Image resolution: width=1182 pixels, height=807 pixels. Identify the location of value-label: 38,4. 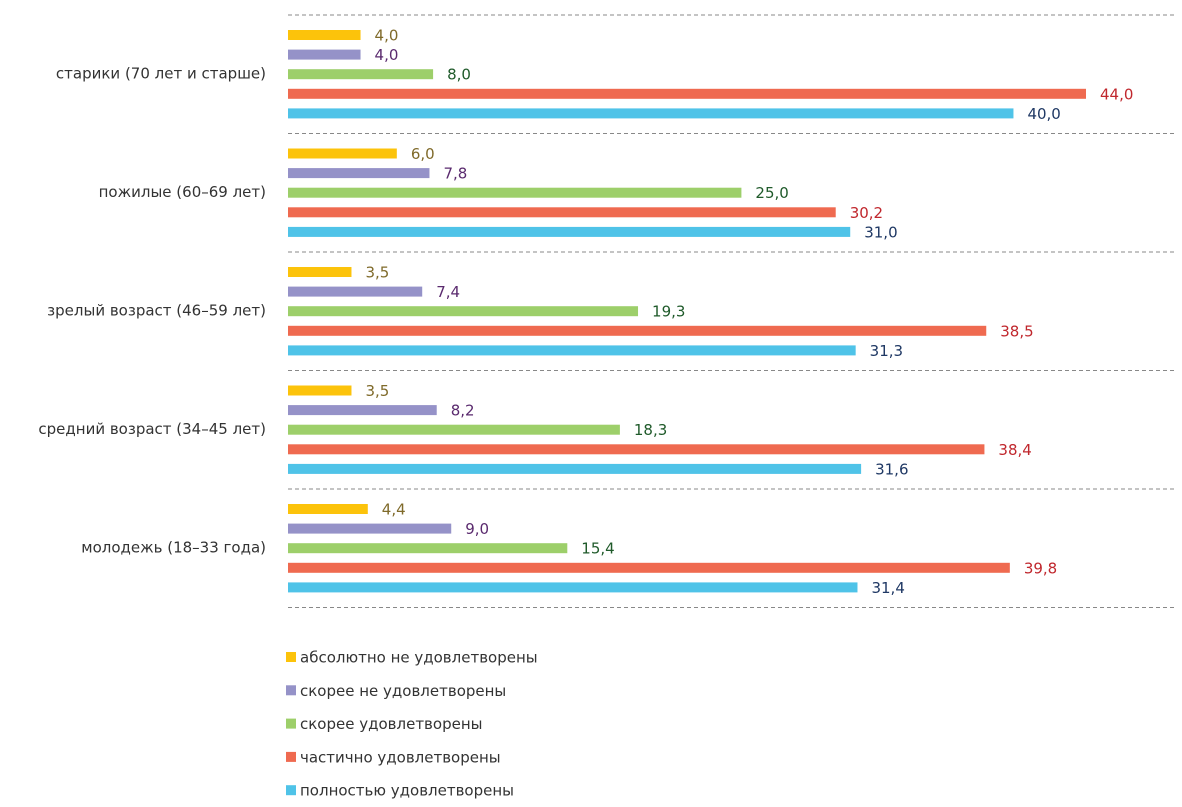
(1014, 450).